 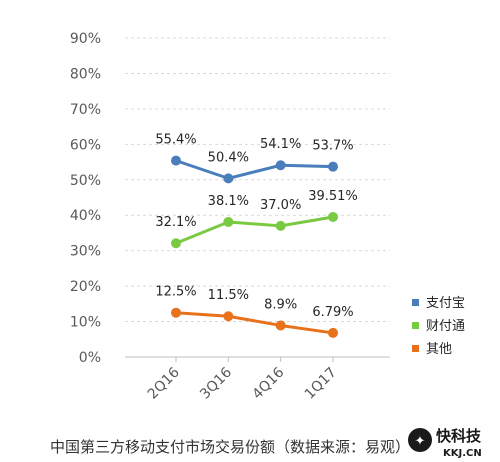 I want to click on y-tick-label: 70%, so click(x=85, y=110).